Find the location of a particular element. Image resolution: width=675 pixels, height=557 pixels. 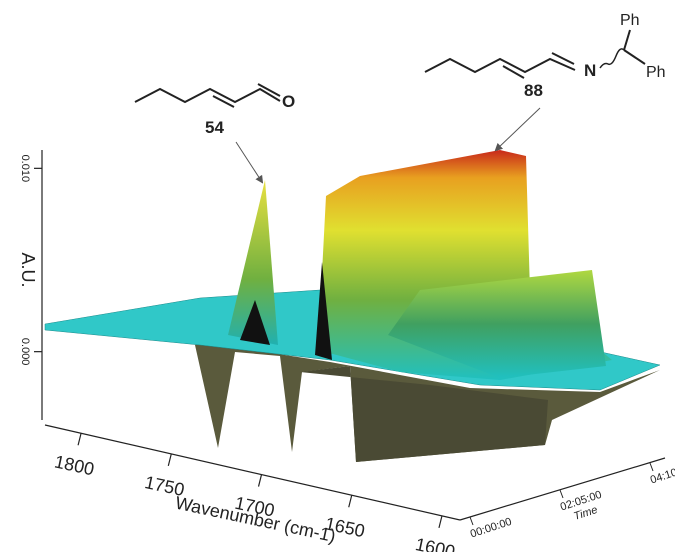

x-tick-label: 1600 is located at coordinates (435, 543).